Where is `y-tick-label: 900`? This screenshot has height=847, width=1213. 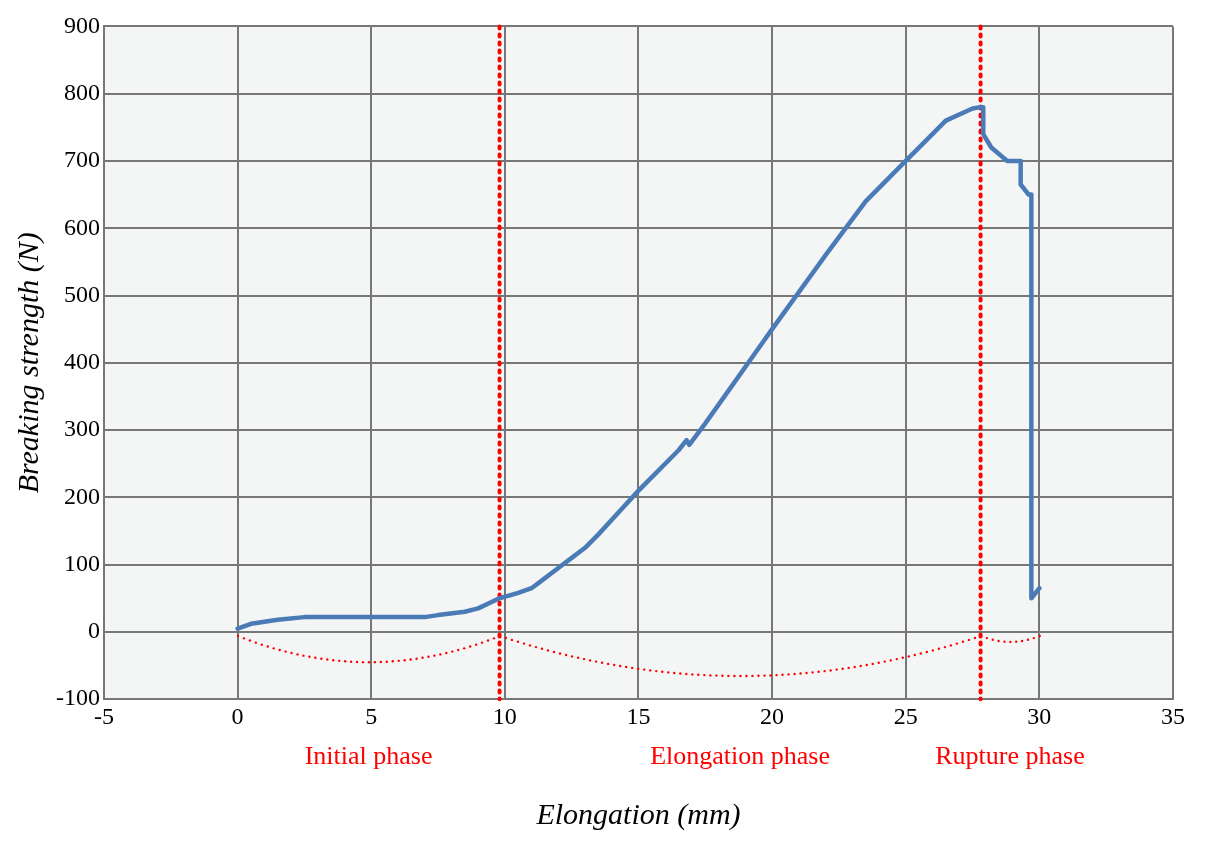
y-tick-label: 900 is located at coordinates (81, 24).